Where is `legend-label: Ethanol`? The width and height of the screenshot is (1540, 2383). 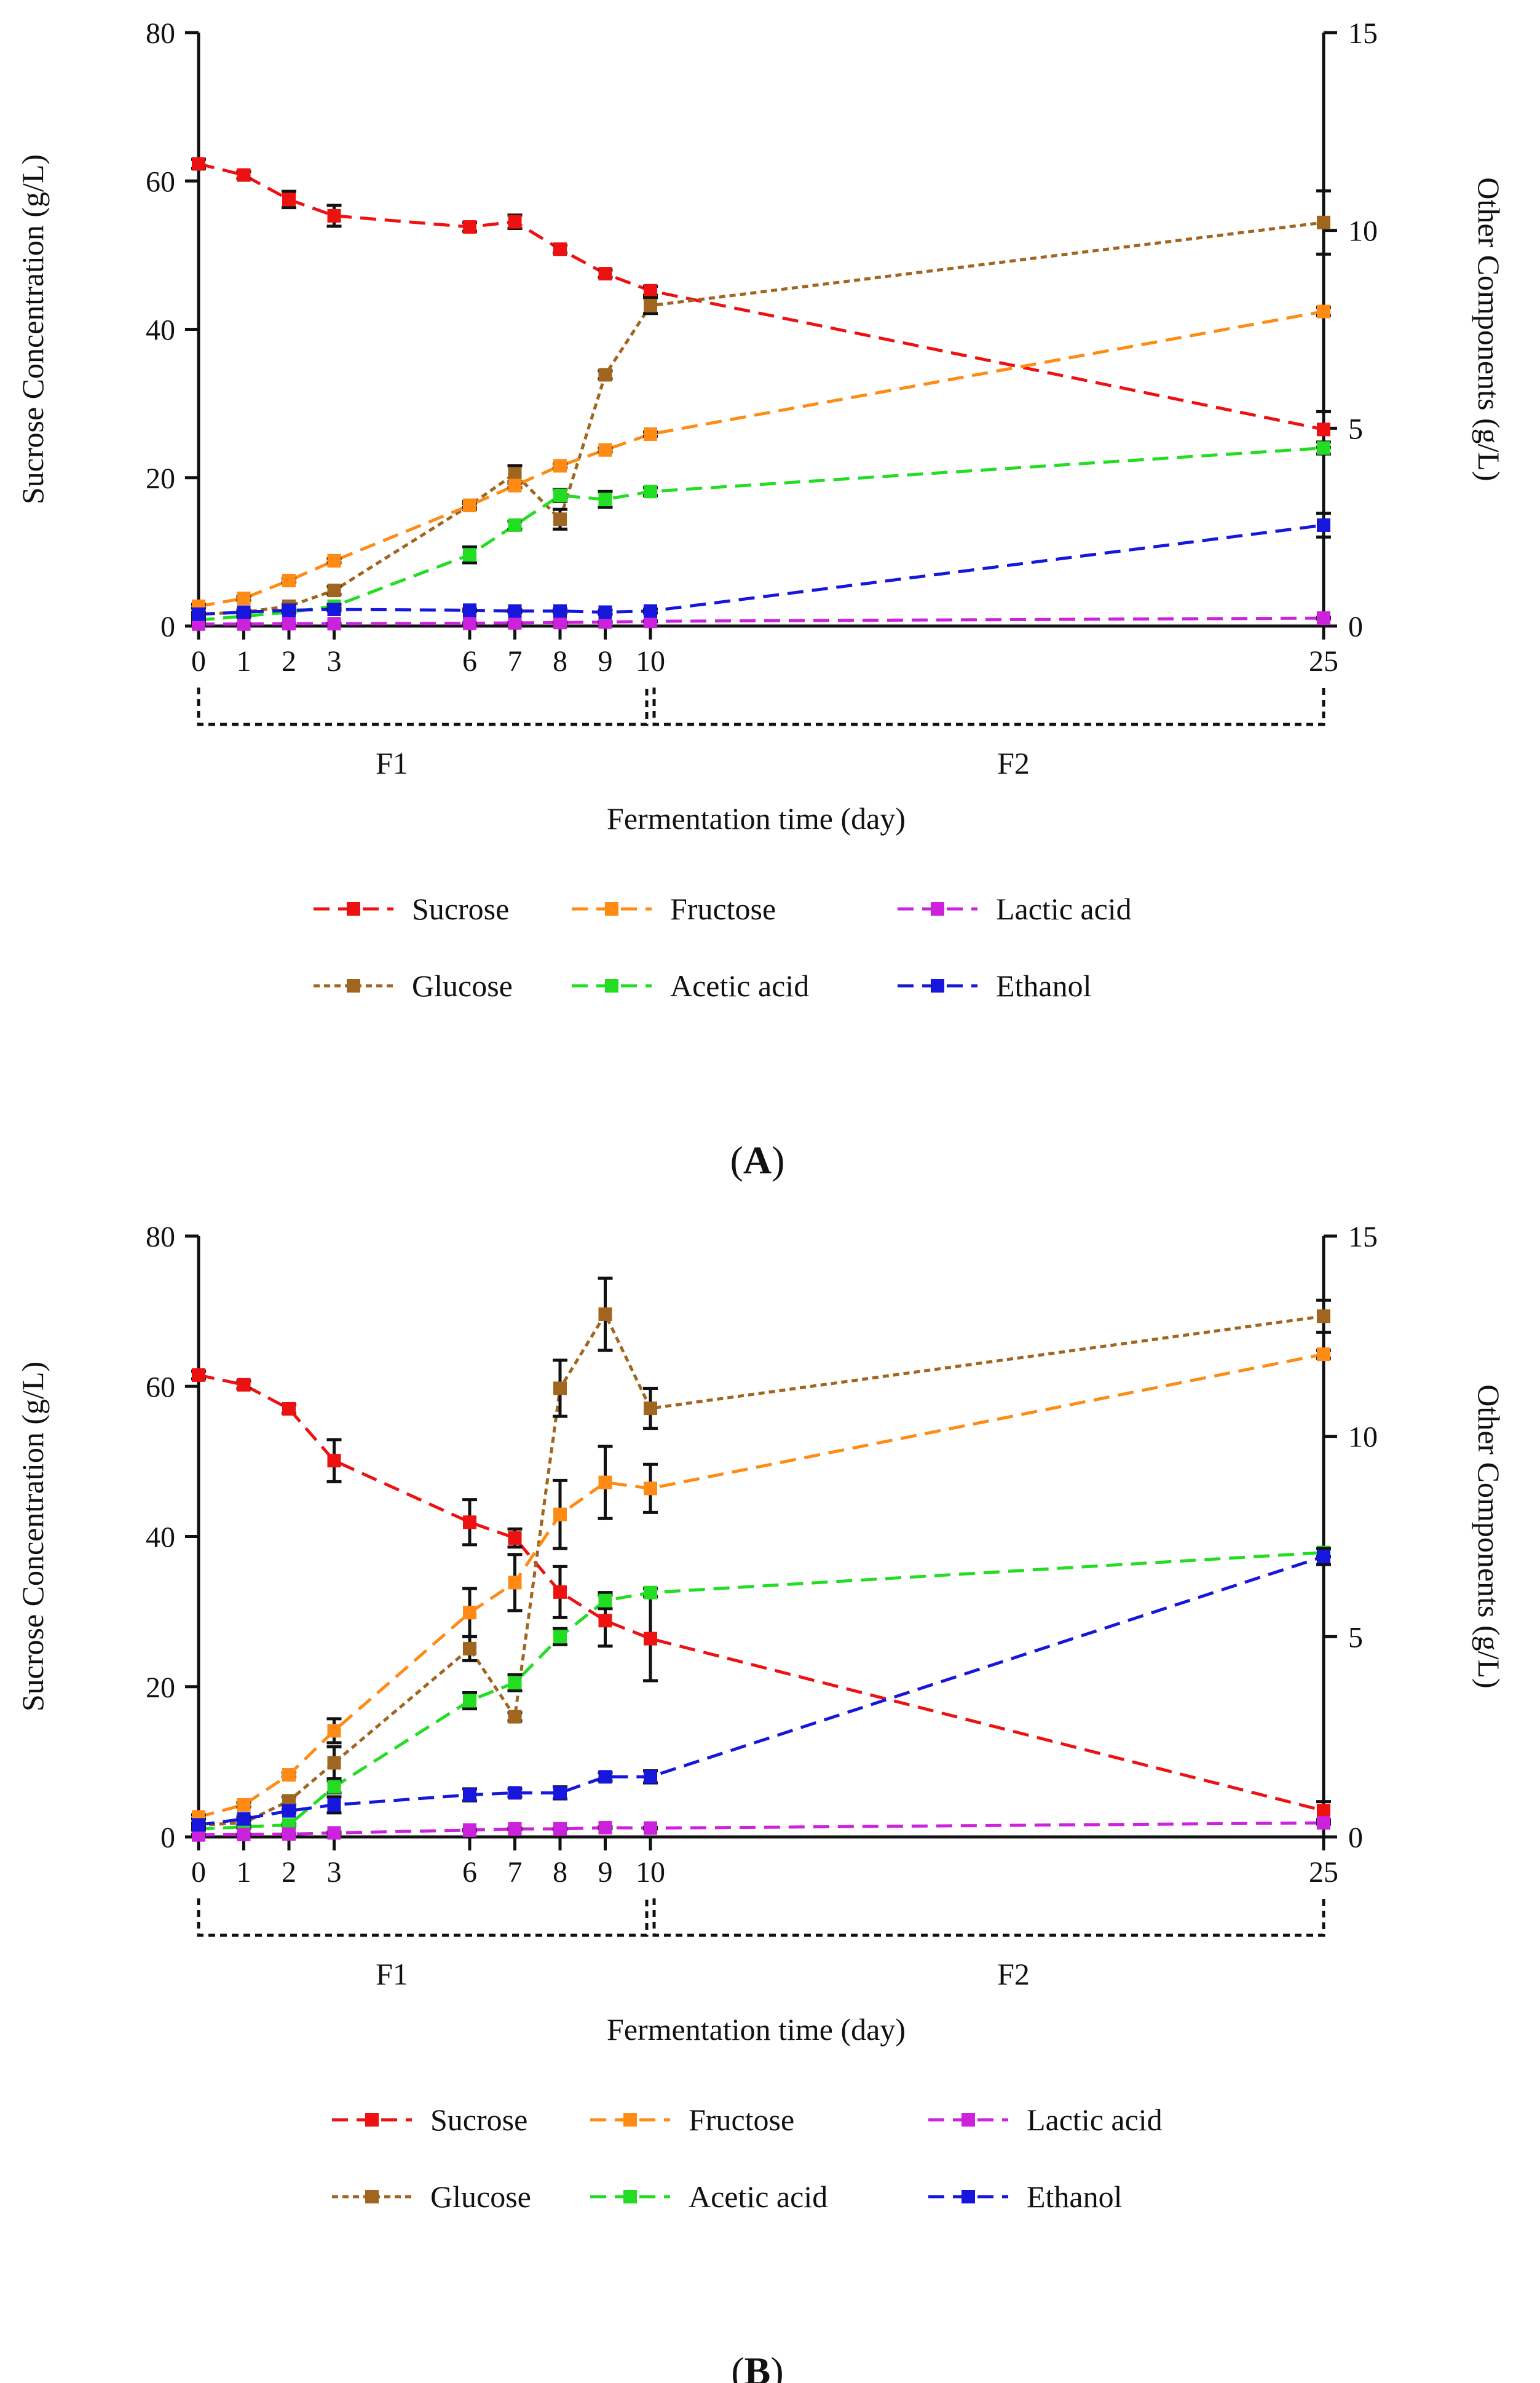
legend-label: Ethanol is located at coordinates (1075, 2196).